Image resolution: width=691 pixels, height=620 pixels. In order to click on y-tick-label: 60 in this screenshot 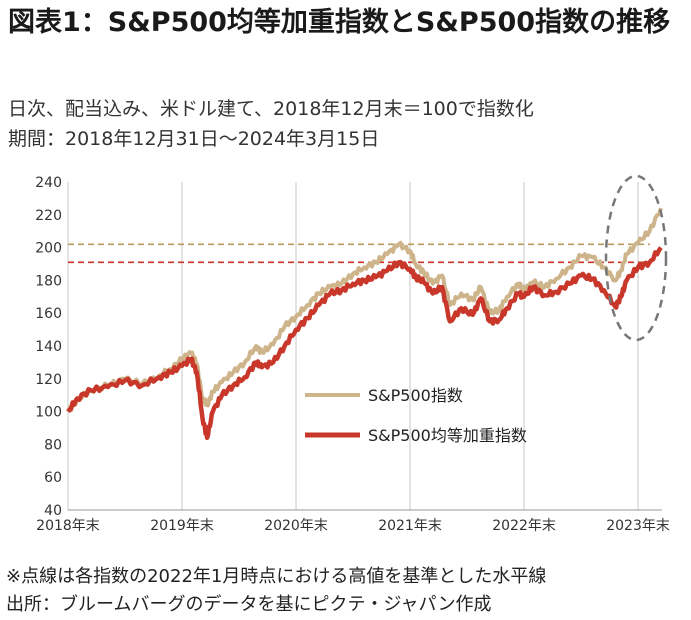, I will do `click(53, 478)`.